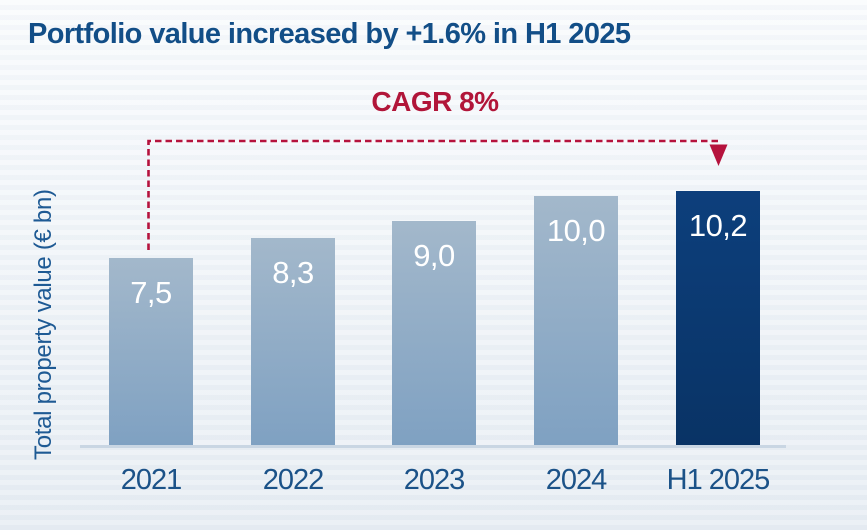 The width and height of the screenshot is (867, 530). Describe the element at coordinates (576, 480) in the screenshot. I see `x-tick-2024: 2024` at that location.